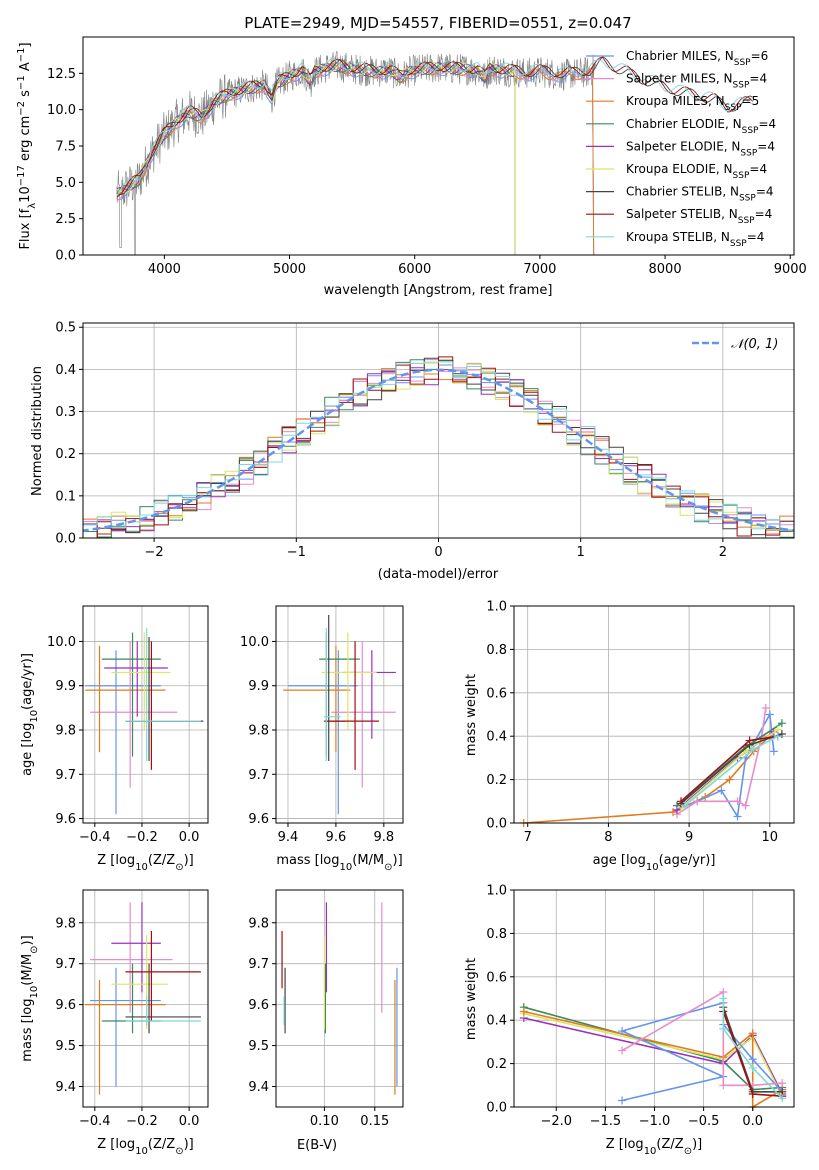 Image resolution: width=819 pixels, height=1170 pixels. What do you see at coordinates (699, 216) in the screenshot?
I see `legend-entry: Salpeter STELIB, NSSP=4` at bounding box center [699, 216].